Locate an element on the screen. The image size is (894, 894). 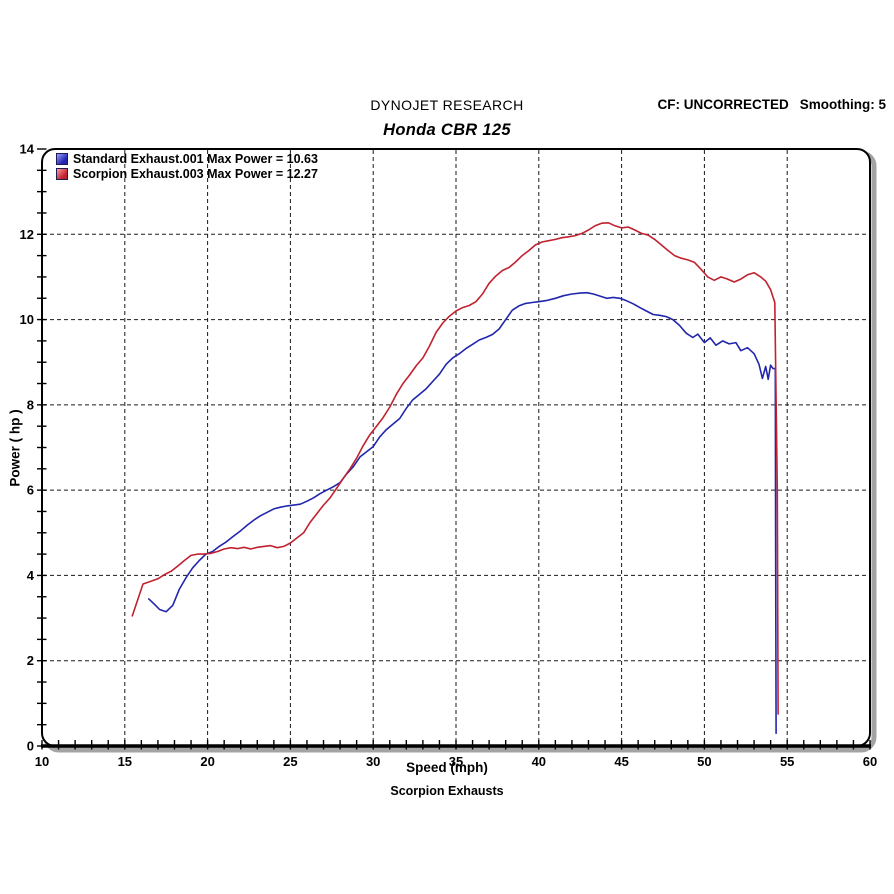
svg-text: 40 is located at coordinates (539, 761).